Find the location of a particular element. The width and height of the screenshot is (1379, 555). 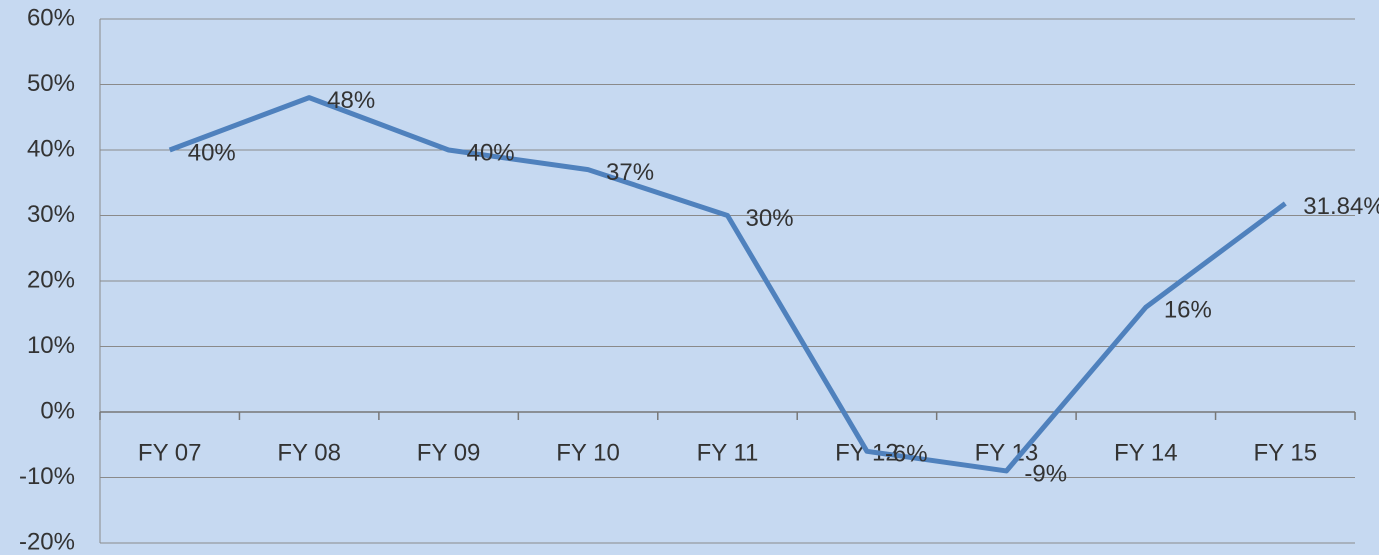

y-tick-label: 40% is located at coordinates (51, 148).